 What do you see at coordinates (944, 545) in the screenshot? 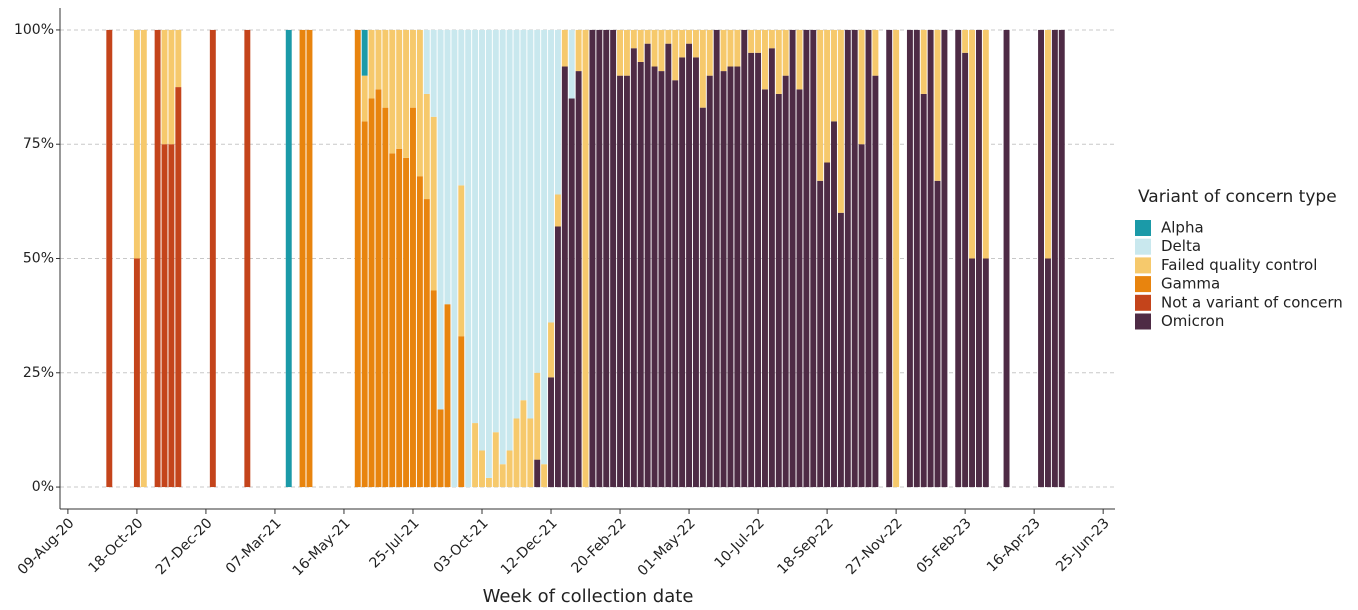
I see `x-tick-label: 05-Feb-23` at bounding box center [944, 545].